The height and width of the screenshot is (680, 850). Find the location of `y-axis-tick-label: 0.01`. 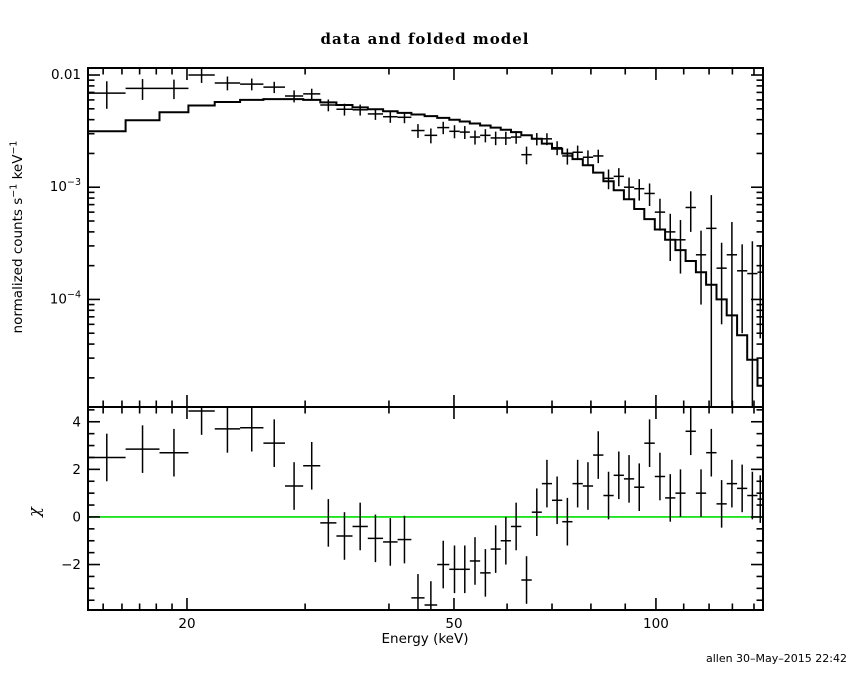

y-axis-tick-label: 0.01 is located at coordinates (66, 75).